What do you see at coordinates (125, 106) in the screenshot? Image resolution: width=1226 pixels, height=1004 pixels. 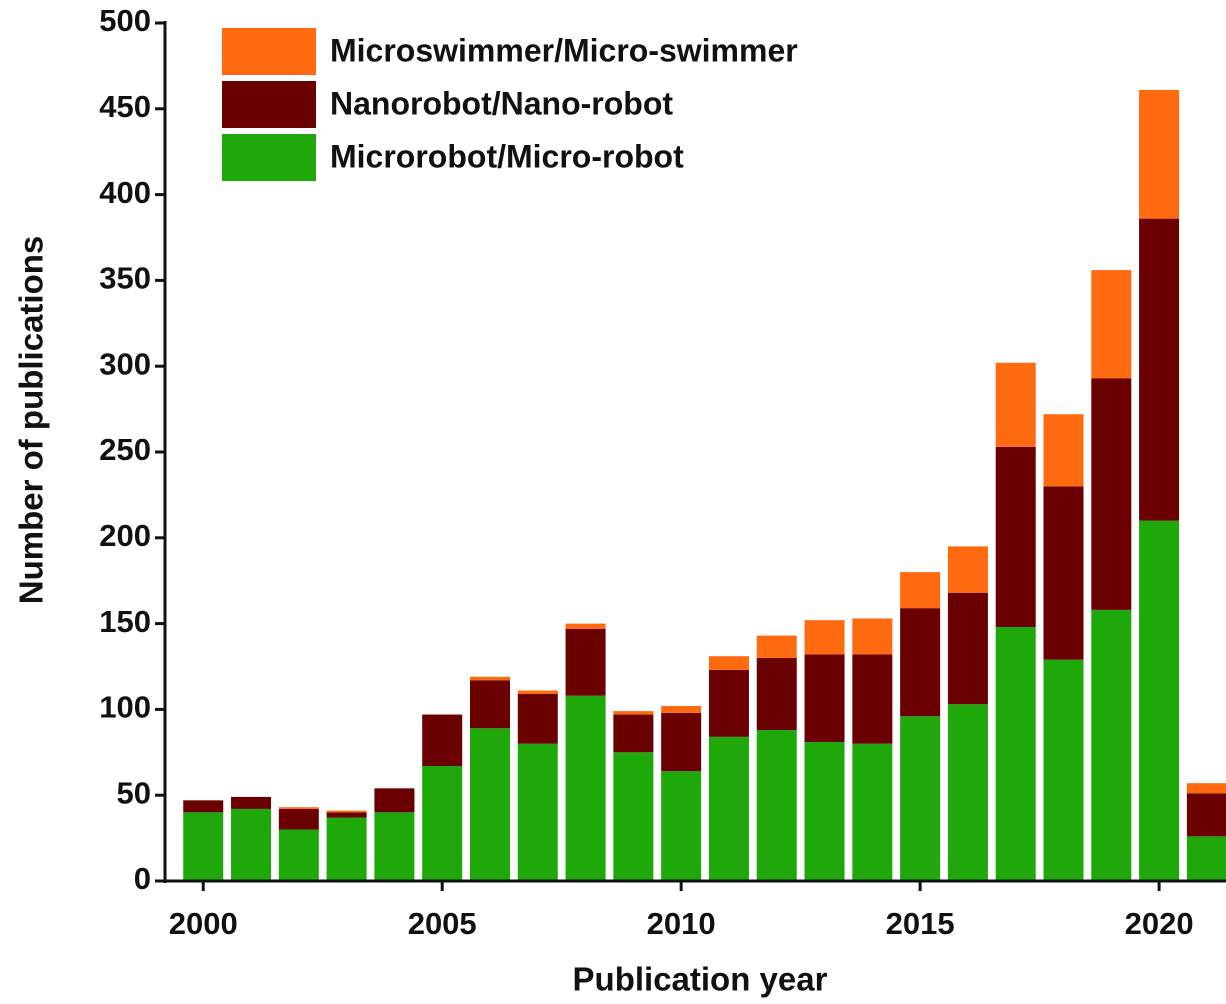 I see `y-tick-label: 450` at bounding box center [125, 106].